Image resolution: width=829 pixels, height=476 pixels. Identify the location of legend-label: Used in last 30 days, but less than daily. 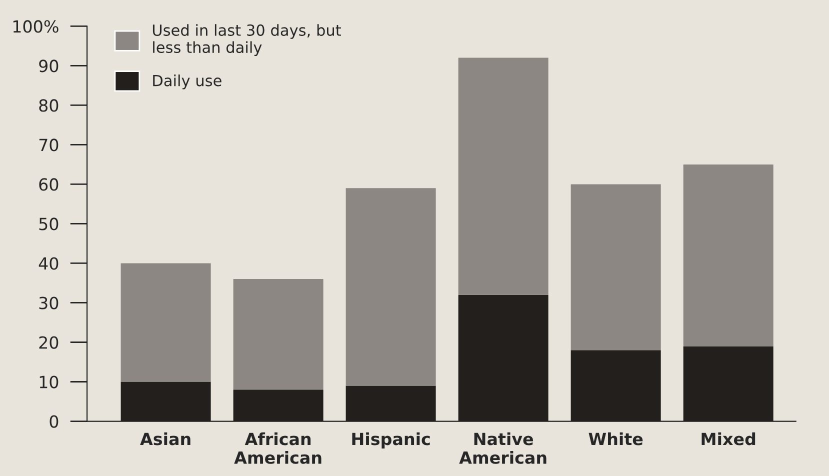
(247, 40).